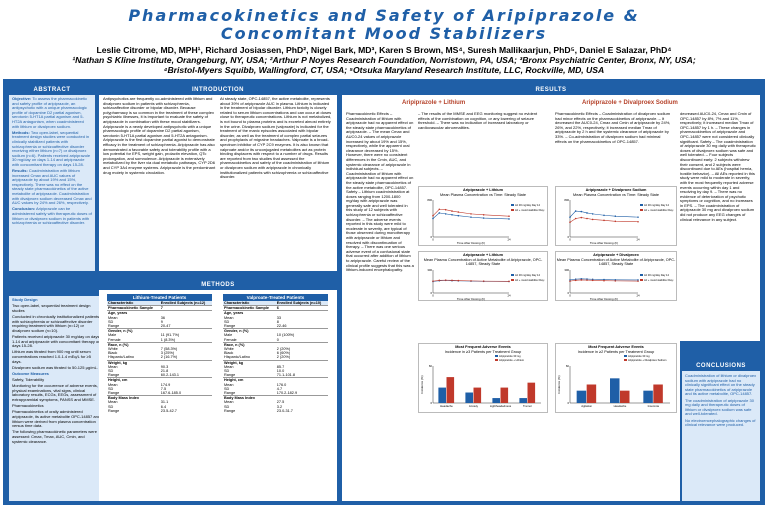  What do you see at coordinates (433, 240) in the screenshot?
I see `x-tick-label: 0` at bounding box center [433, 240].